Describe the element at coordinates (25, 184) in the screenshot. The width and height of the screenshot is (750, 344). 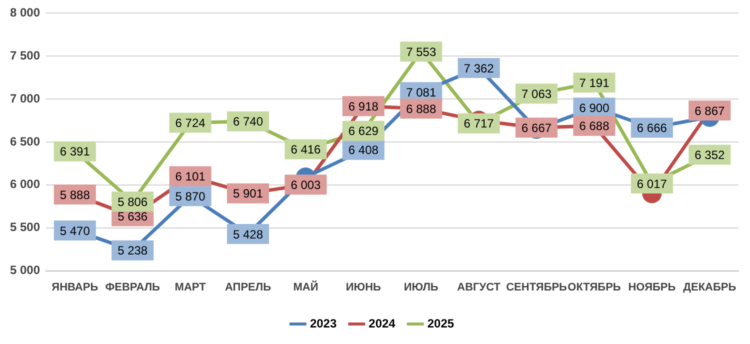
I see `y-tick-label: 6 000` at that location.